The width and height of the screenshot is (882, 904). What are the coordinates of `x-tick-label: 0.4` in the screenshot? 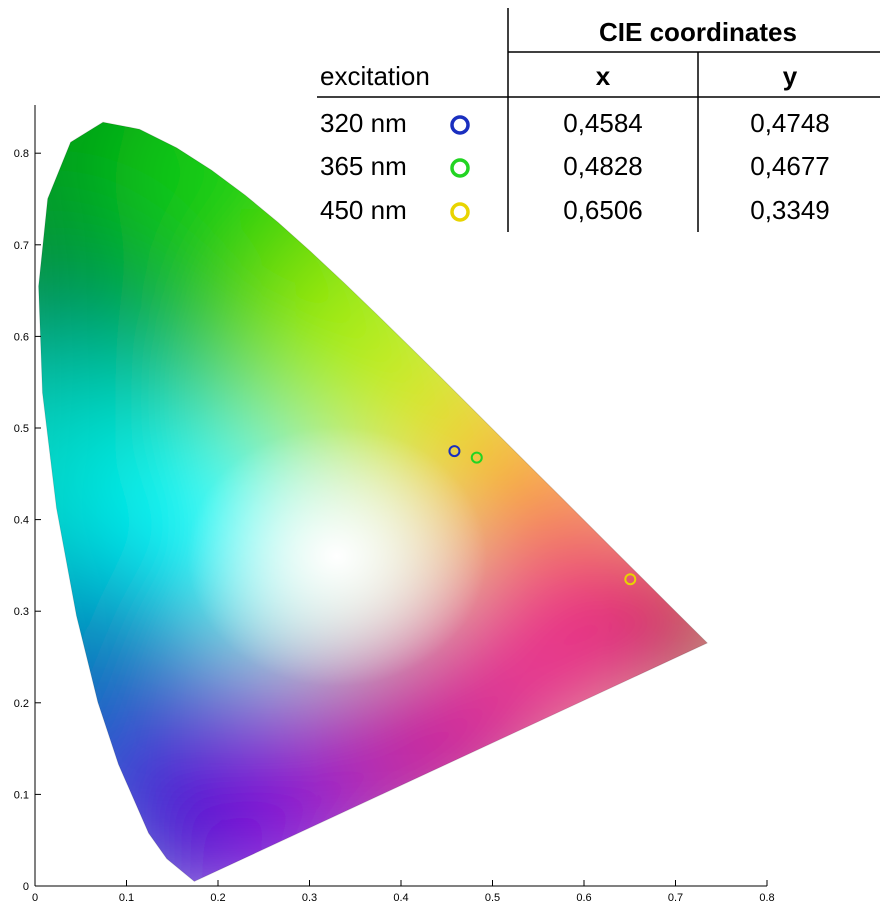 It's located at (400, 898).